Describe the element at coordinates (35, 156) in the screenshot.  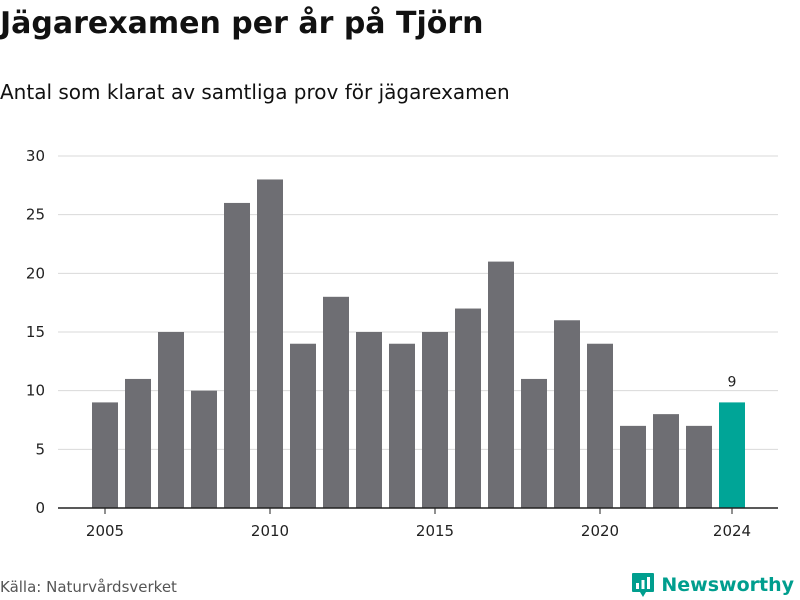
I see `y-tick-label: 30` at that location.